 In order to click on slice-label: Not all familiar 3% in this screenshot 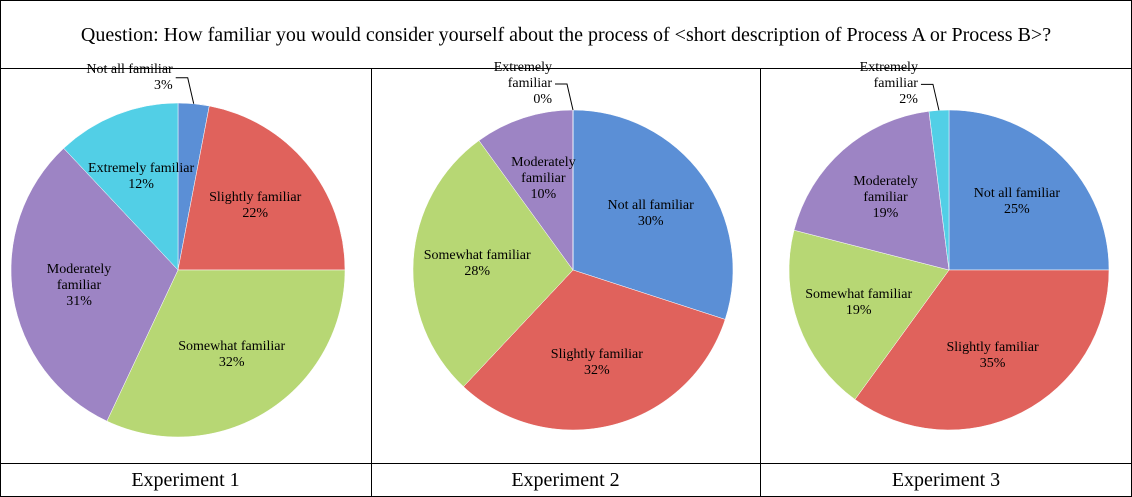, I will do `click(123, 77)`.